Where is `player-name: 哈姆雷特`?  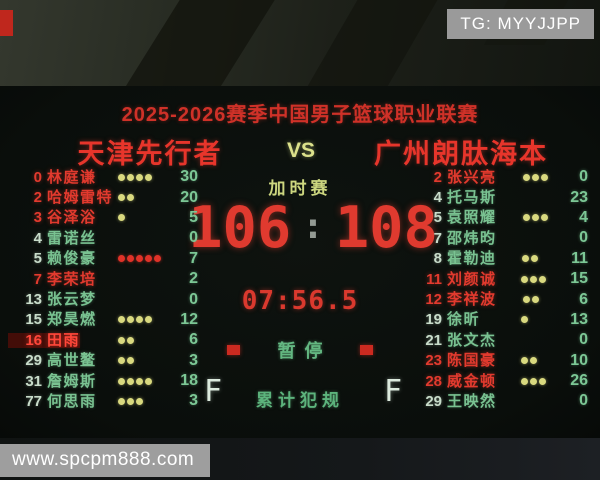 player-name: 哈姆雷特 is located at coordinates (80, 198).